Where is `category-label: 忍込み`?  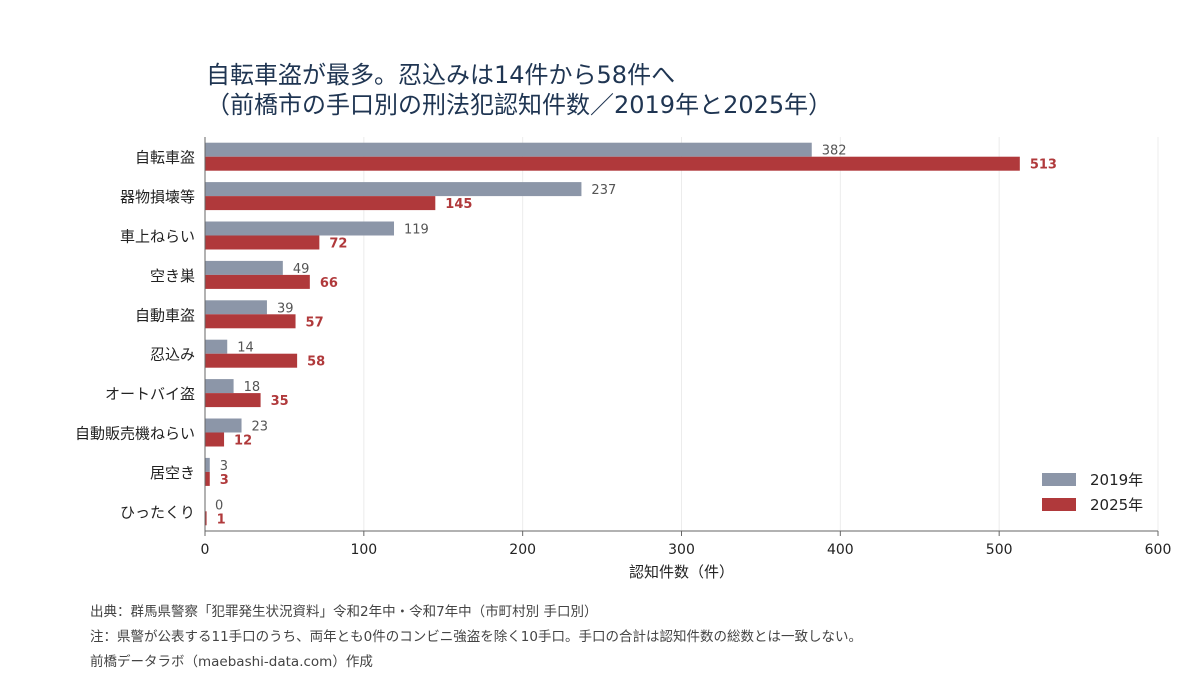
category-label: 忍込み is located at coordinates (172, 355).